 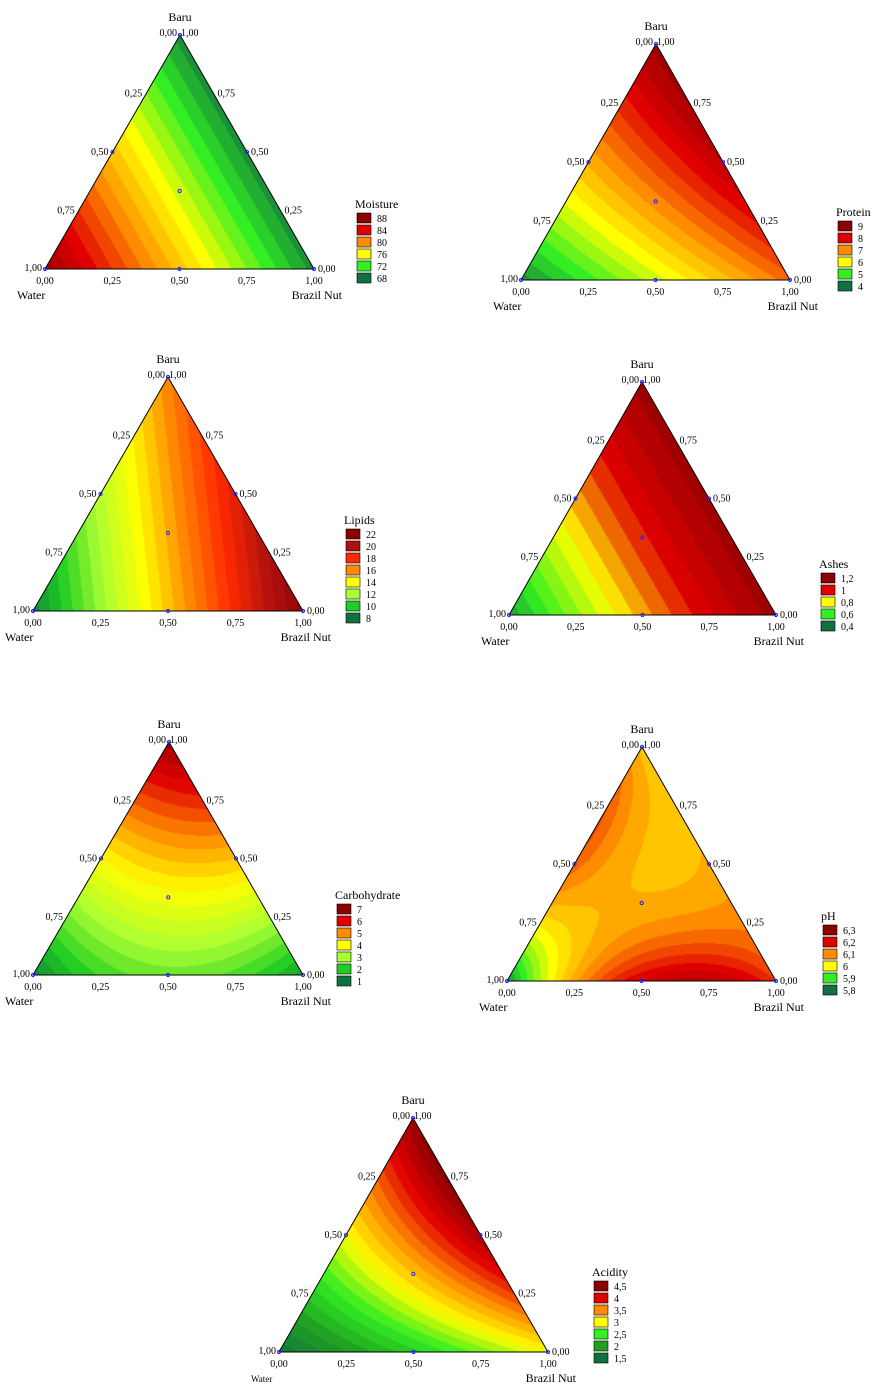 What do you see at coordinates (860, 239) in the screenshot?
I see `legend-entry-label: 8` at bounding box center [860, 239].